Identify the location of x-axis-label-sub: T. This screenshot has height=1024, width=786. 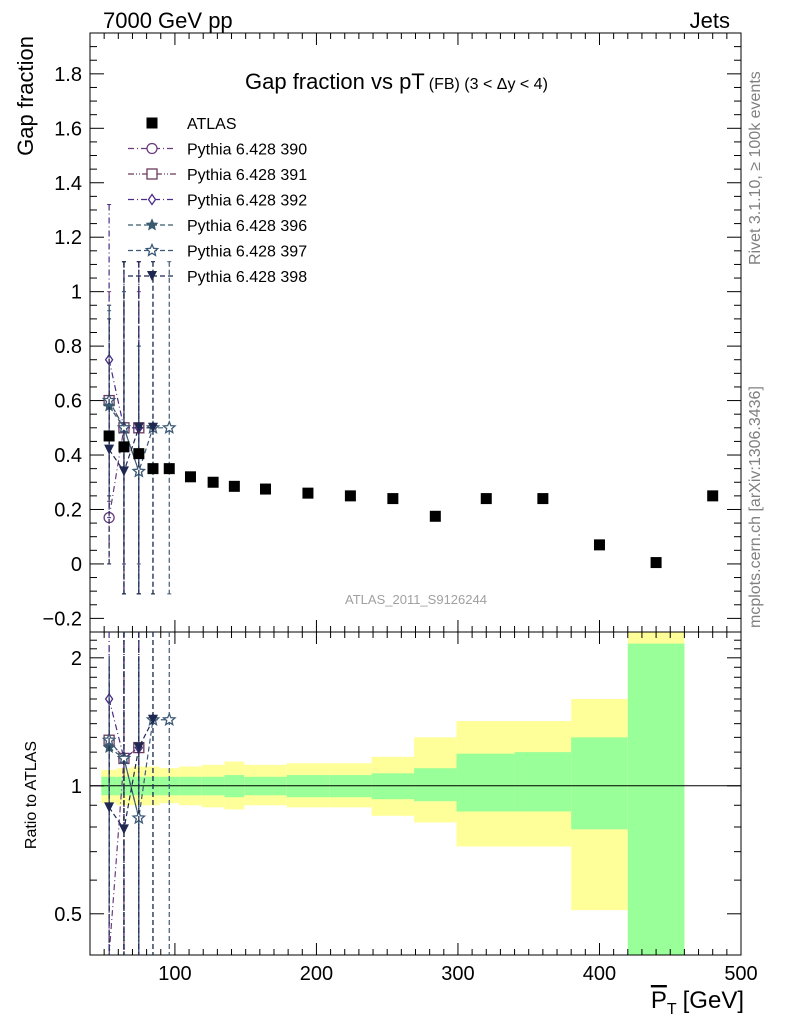
(672, 1009).